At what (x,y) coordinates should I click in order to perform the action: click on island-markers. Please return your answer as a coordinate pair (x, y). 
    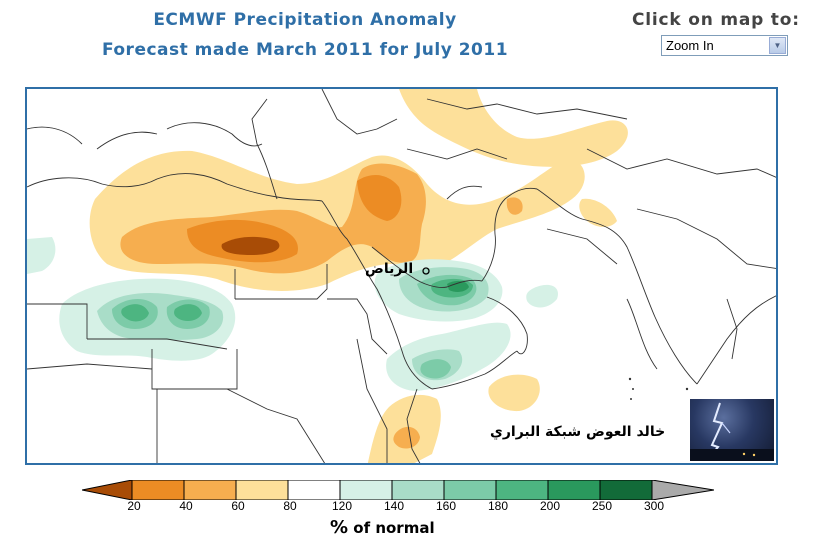
    Looking at the image, I should click on (662, 389).